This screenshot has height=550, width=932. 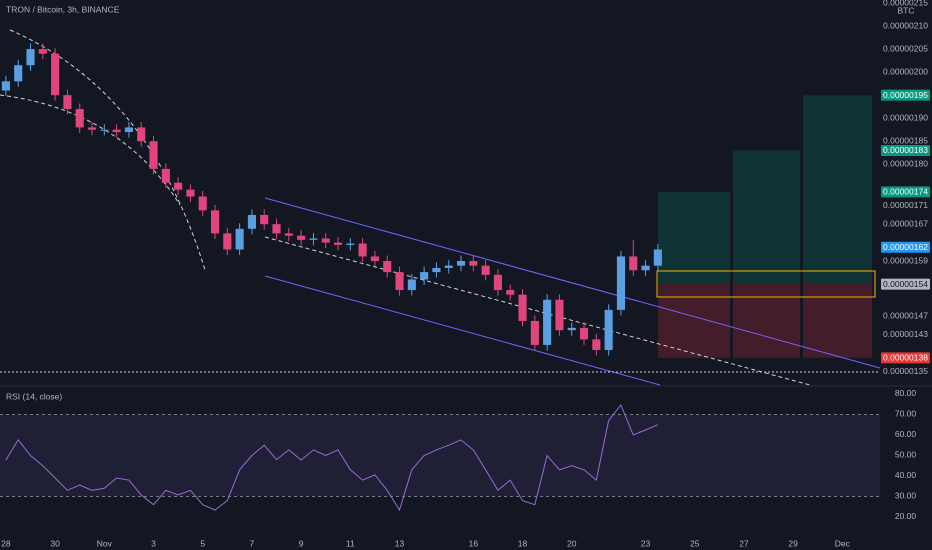 I want to click on x-tick-label: 30, so click(x=55, y=543).